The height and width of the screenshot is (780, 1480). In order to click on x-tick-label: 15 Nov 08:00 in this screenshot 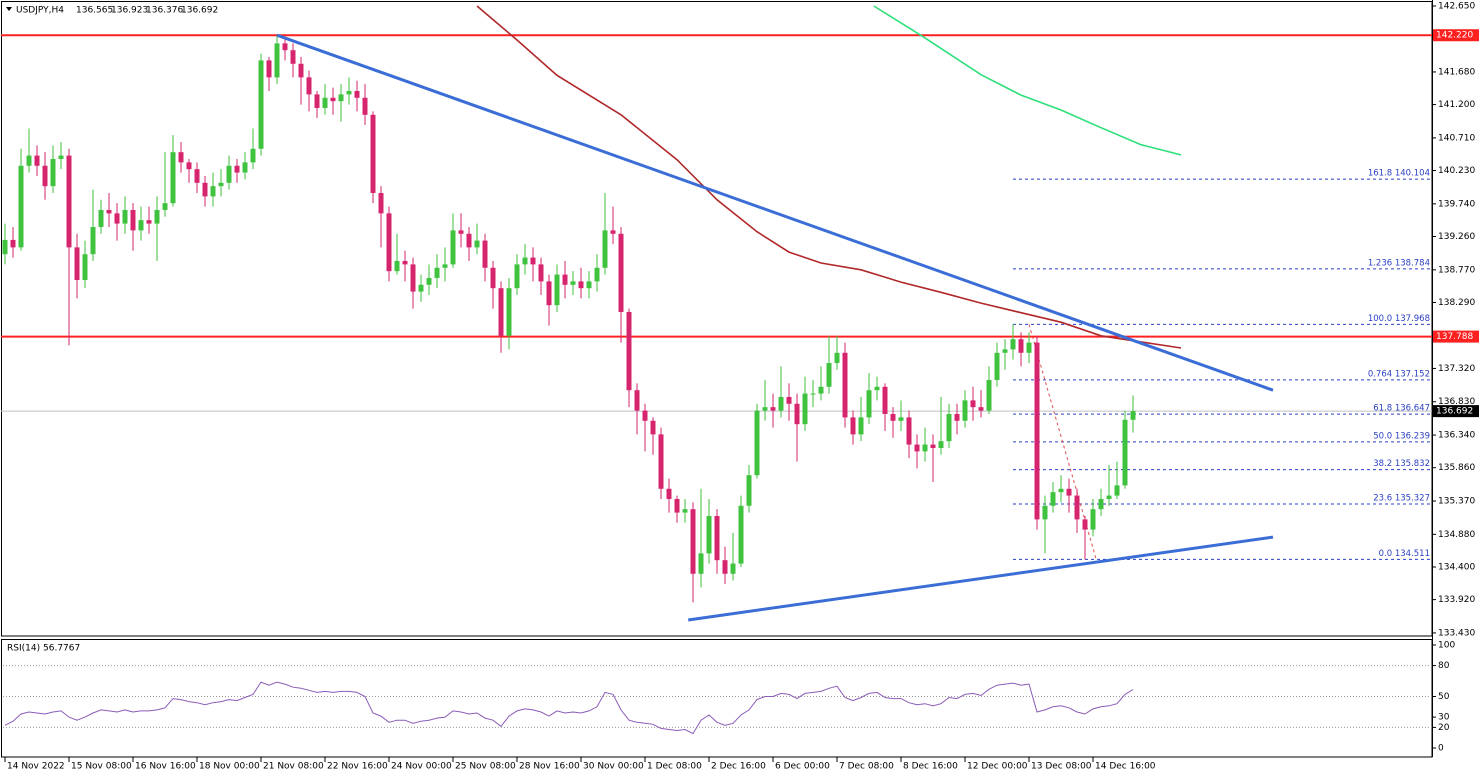, I will do `click(101, 767)`.